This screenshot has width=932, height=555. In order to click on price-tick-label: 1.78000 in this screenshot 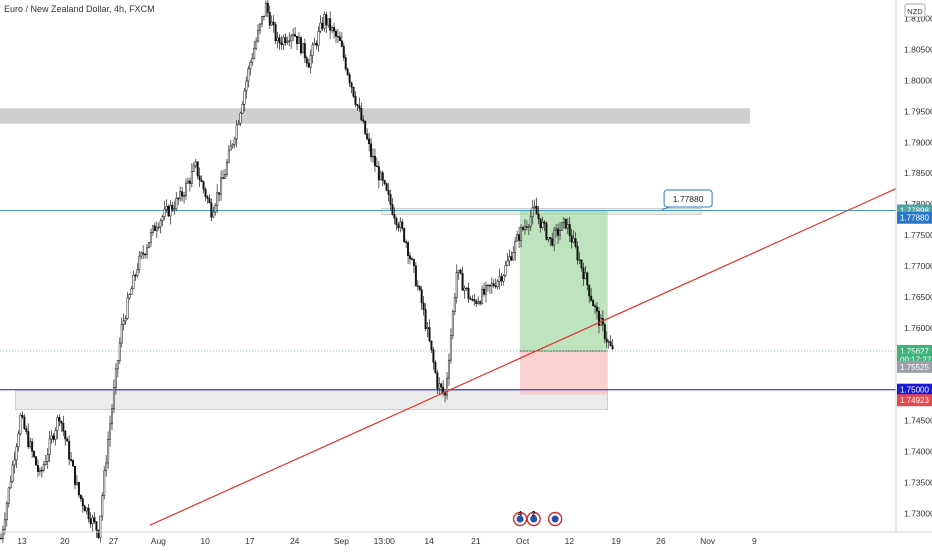, I will do `click(918, 204)`.